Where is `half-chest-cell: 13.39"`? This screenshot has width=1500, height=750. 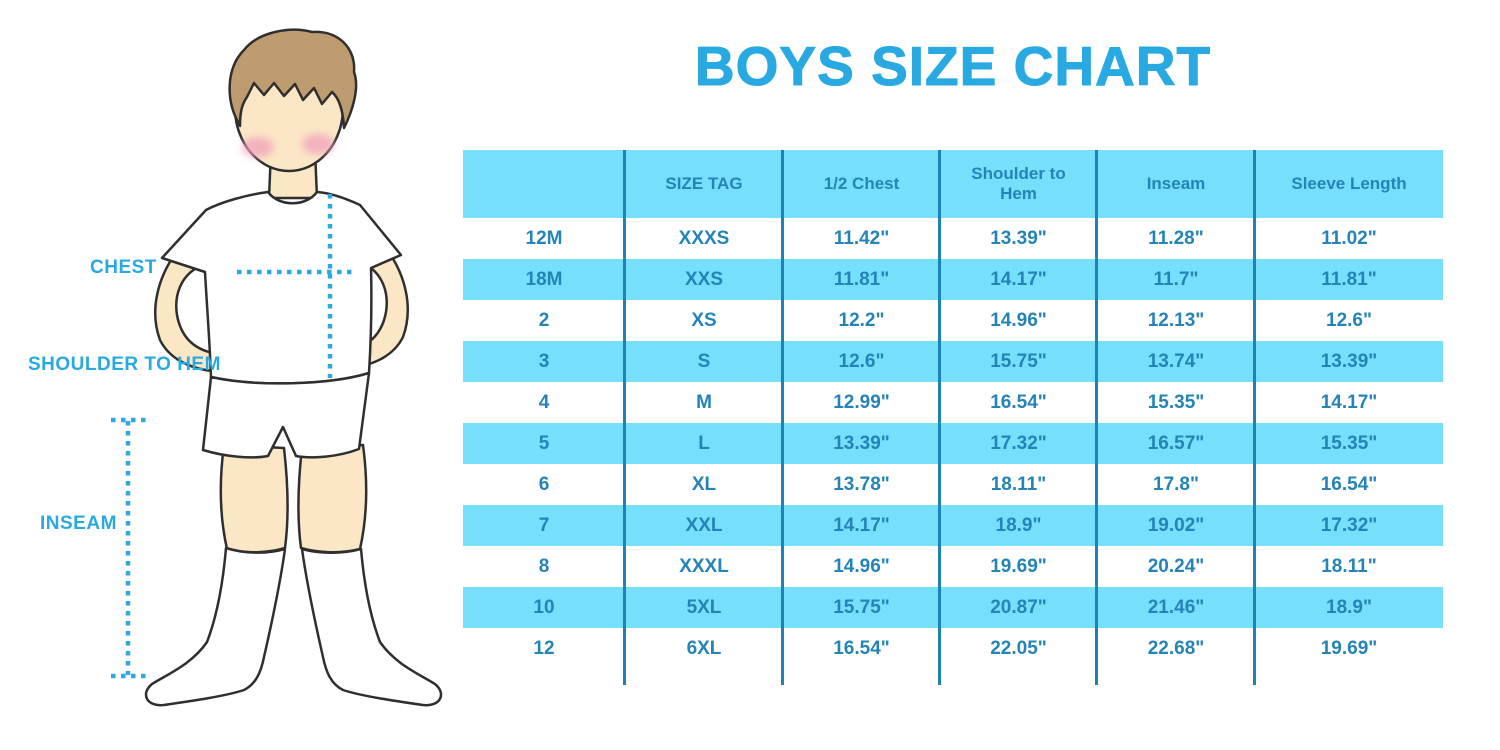 half-chest-cell: 13.39" is located at coordinates (861, 443).